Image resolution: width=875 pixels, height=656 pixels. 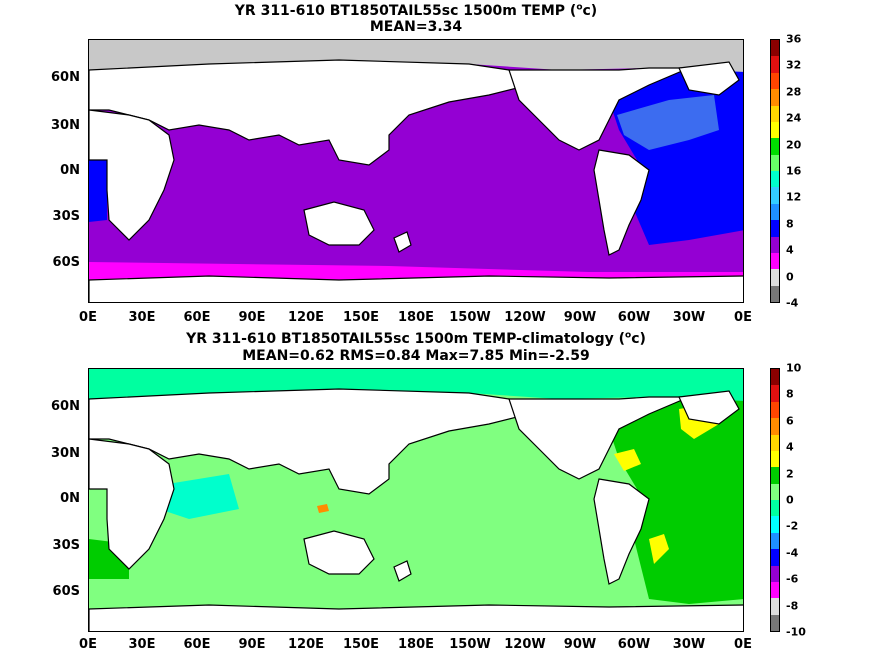 What do you see at coordinates (689, 644) in the screenshot?
I see `bottom-lon-30w: 30W` at bounding box center [689, 644].